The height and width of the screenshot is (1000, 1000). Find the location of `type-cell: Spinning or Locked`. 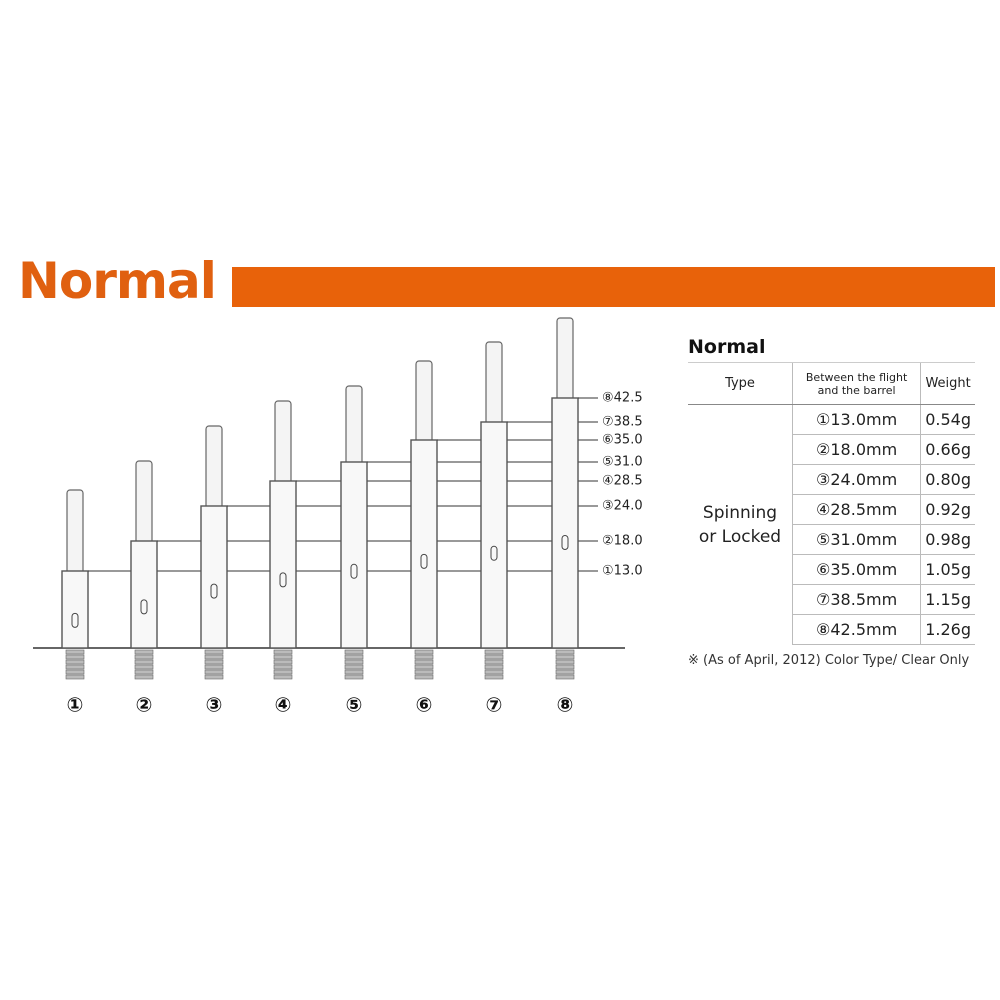

type-cell: Spinning or Locked is located at coordinates (740, 524).